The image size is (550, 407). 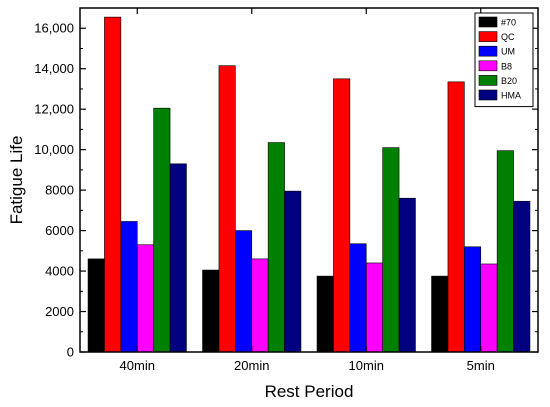 I want to click on y-tick-label: 14,000, so click(x=54, y=68).